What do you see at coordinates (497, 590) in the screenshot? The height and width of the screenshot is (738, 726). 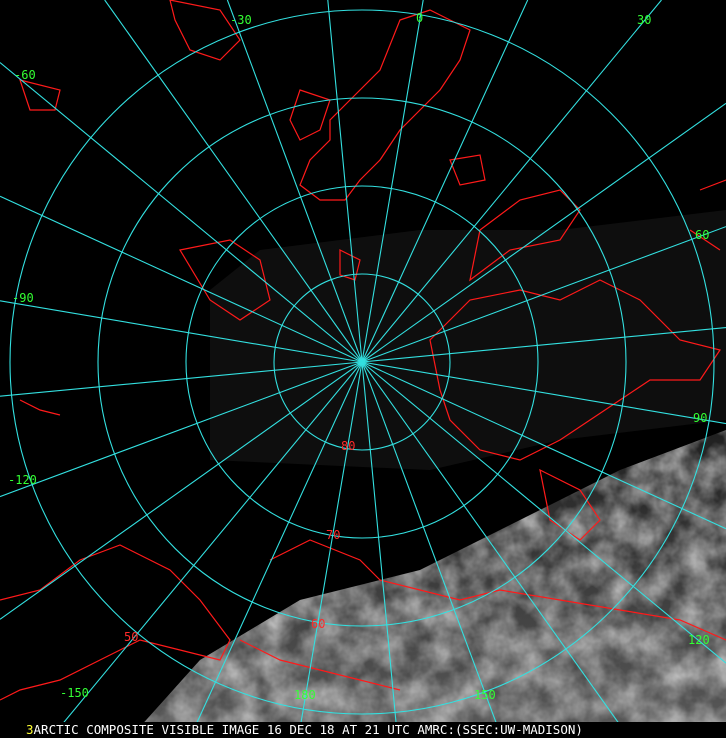 I see `coastline-chukotka` at bounding box center [497, 590].